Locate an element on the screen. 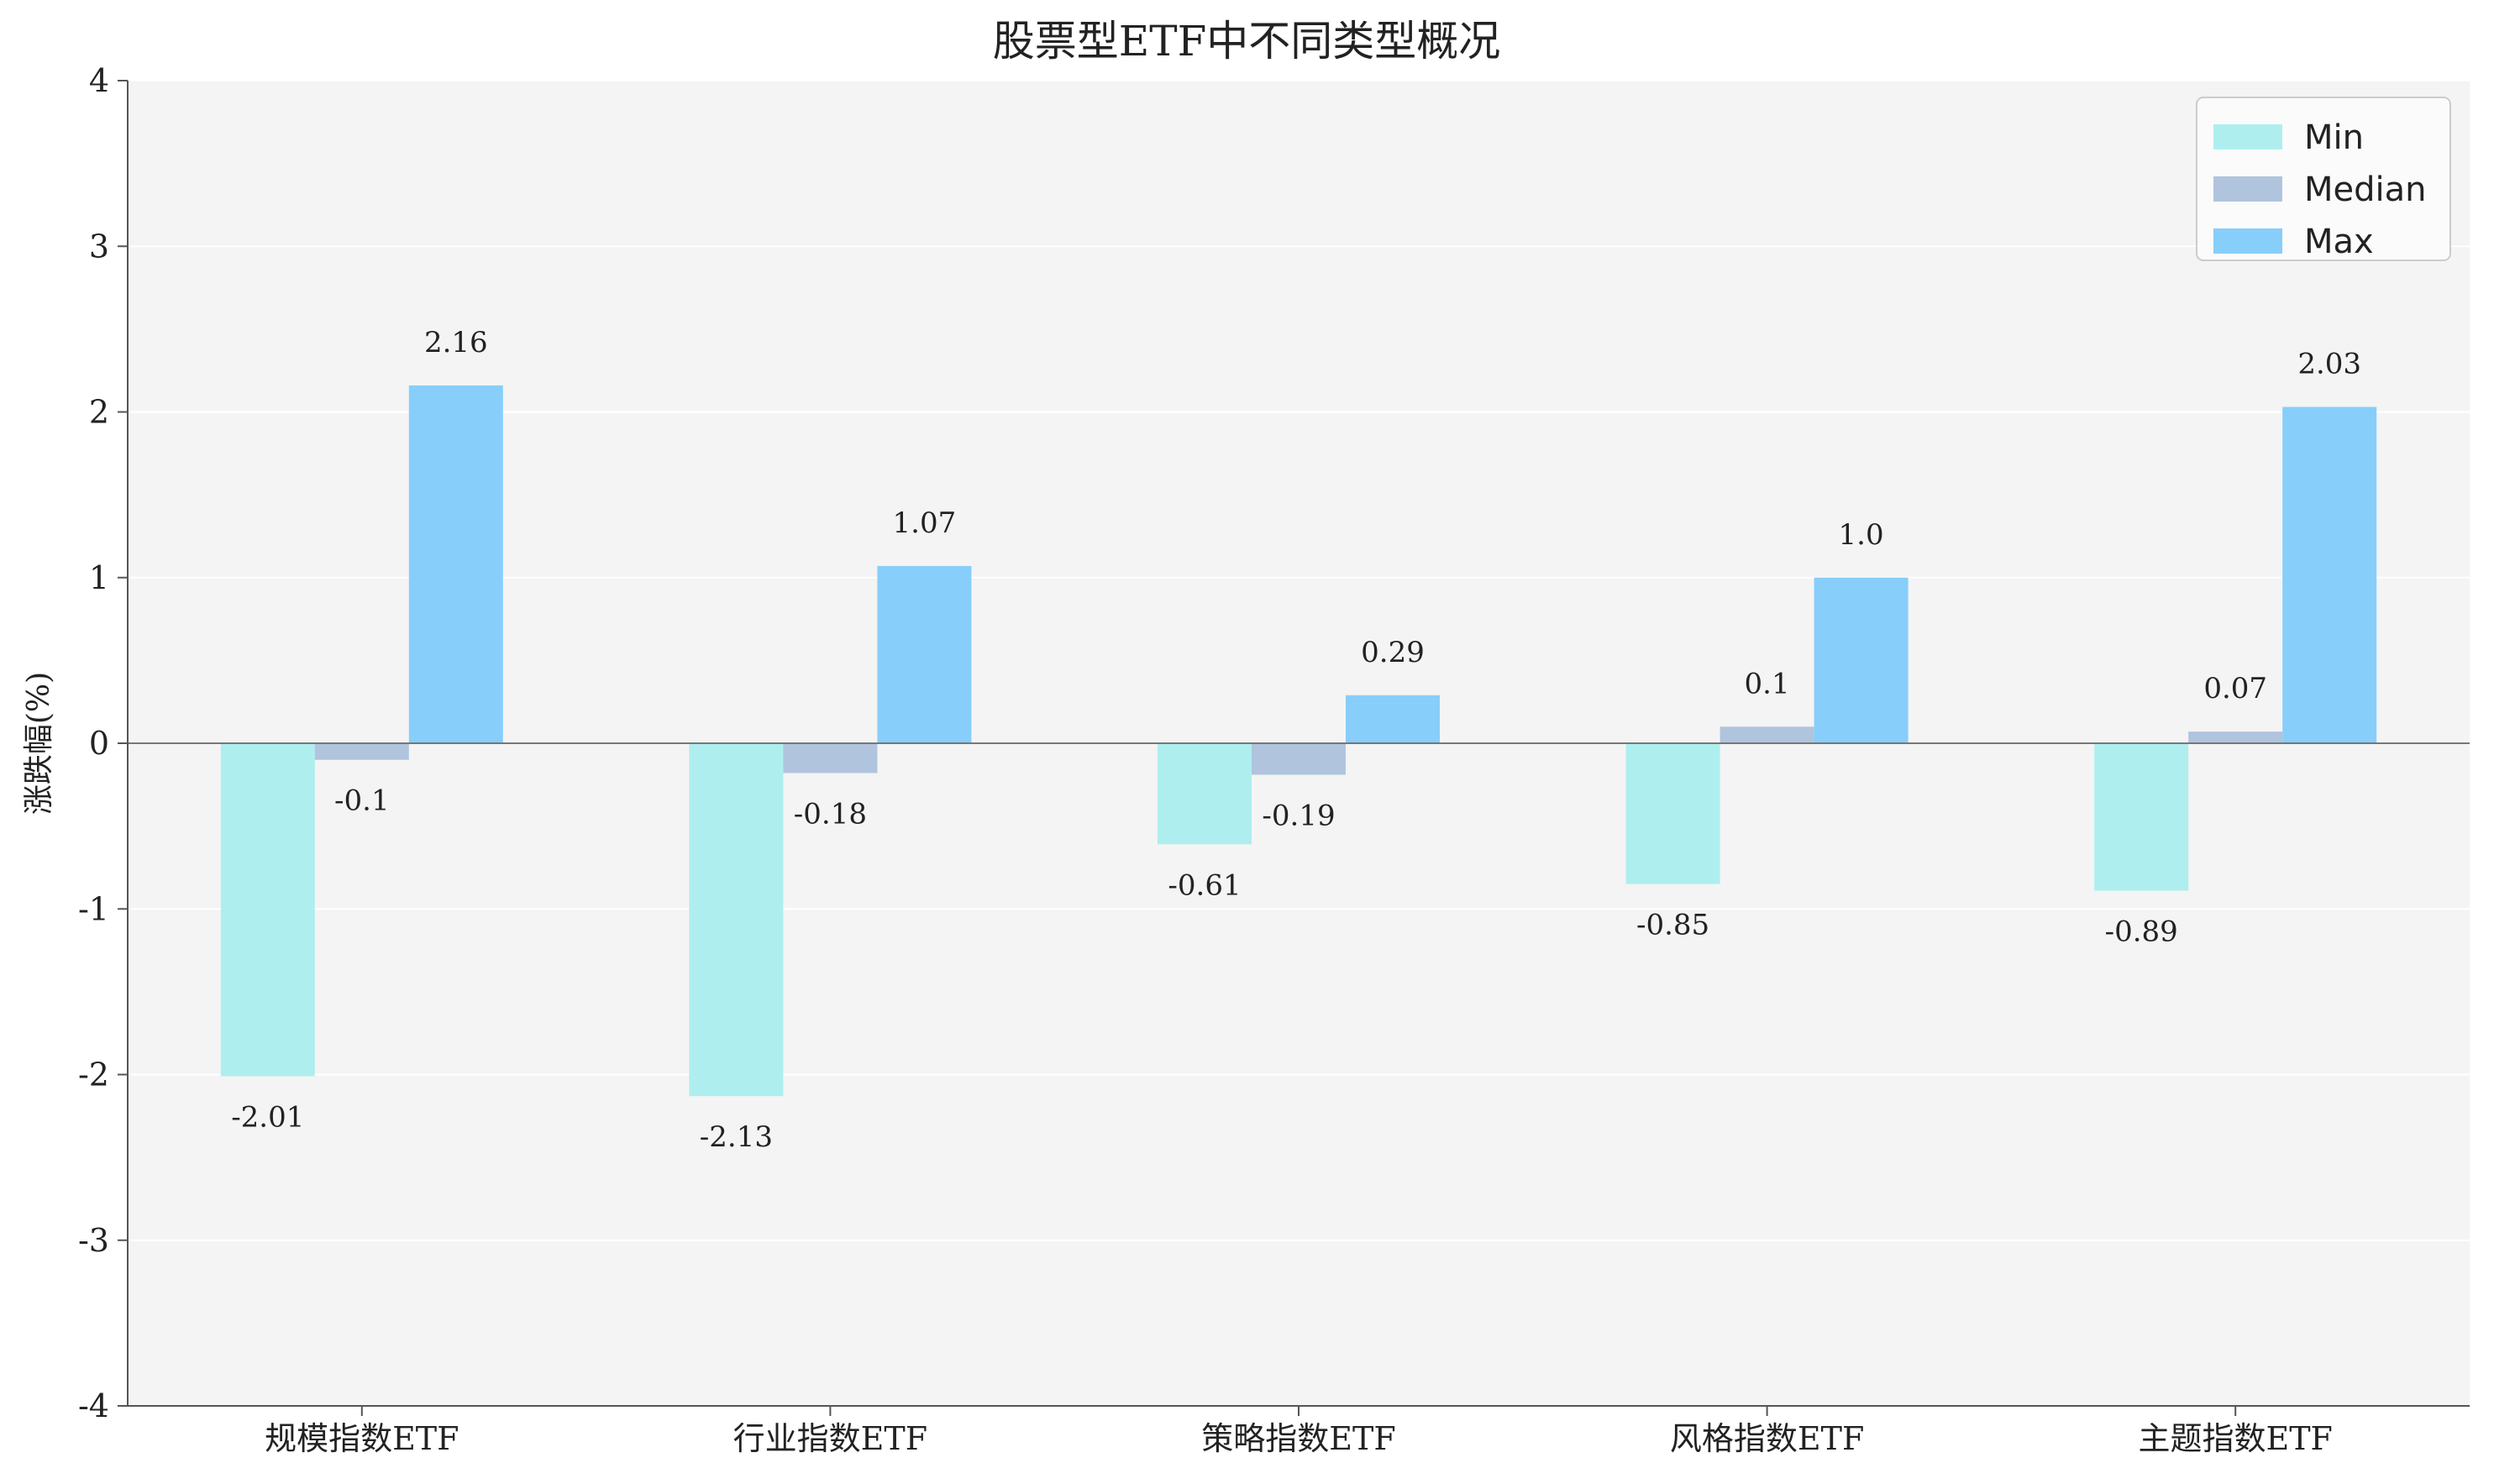  legend-swatch-max is located at coordinates (2248, 241).